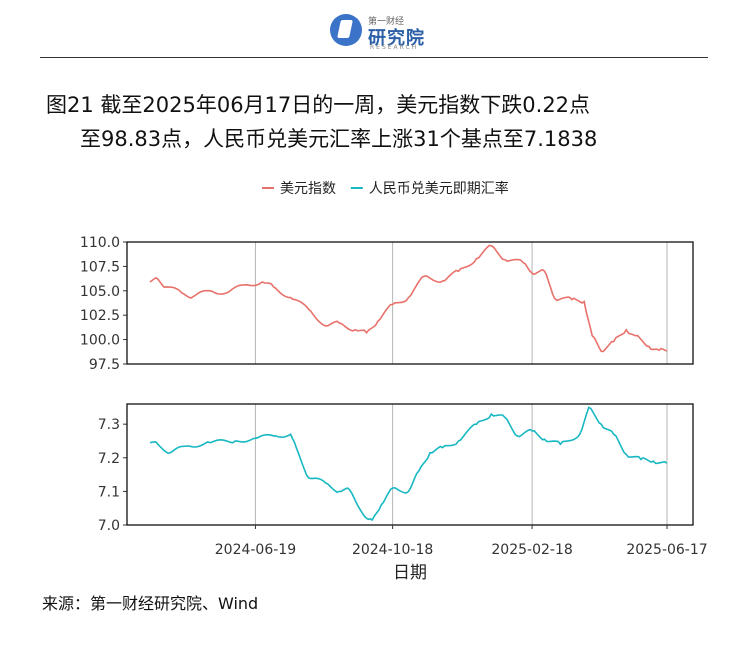  I want to click on source-note: 来源：第一财经研究院、Wind, so click(150, 603).